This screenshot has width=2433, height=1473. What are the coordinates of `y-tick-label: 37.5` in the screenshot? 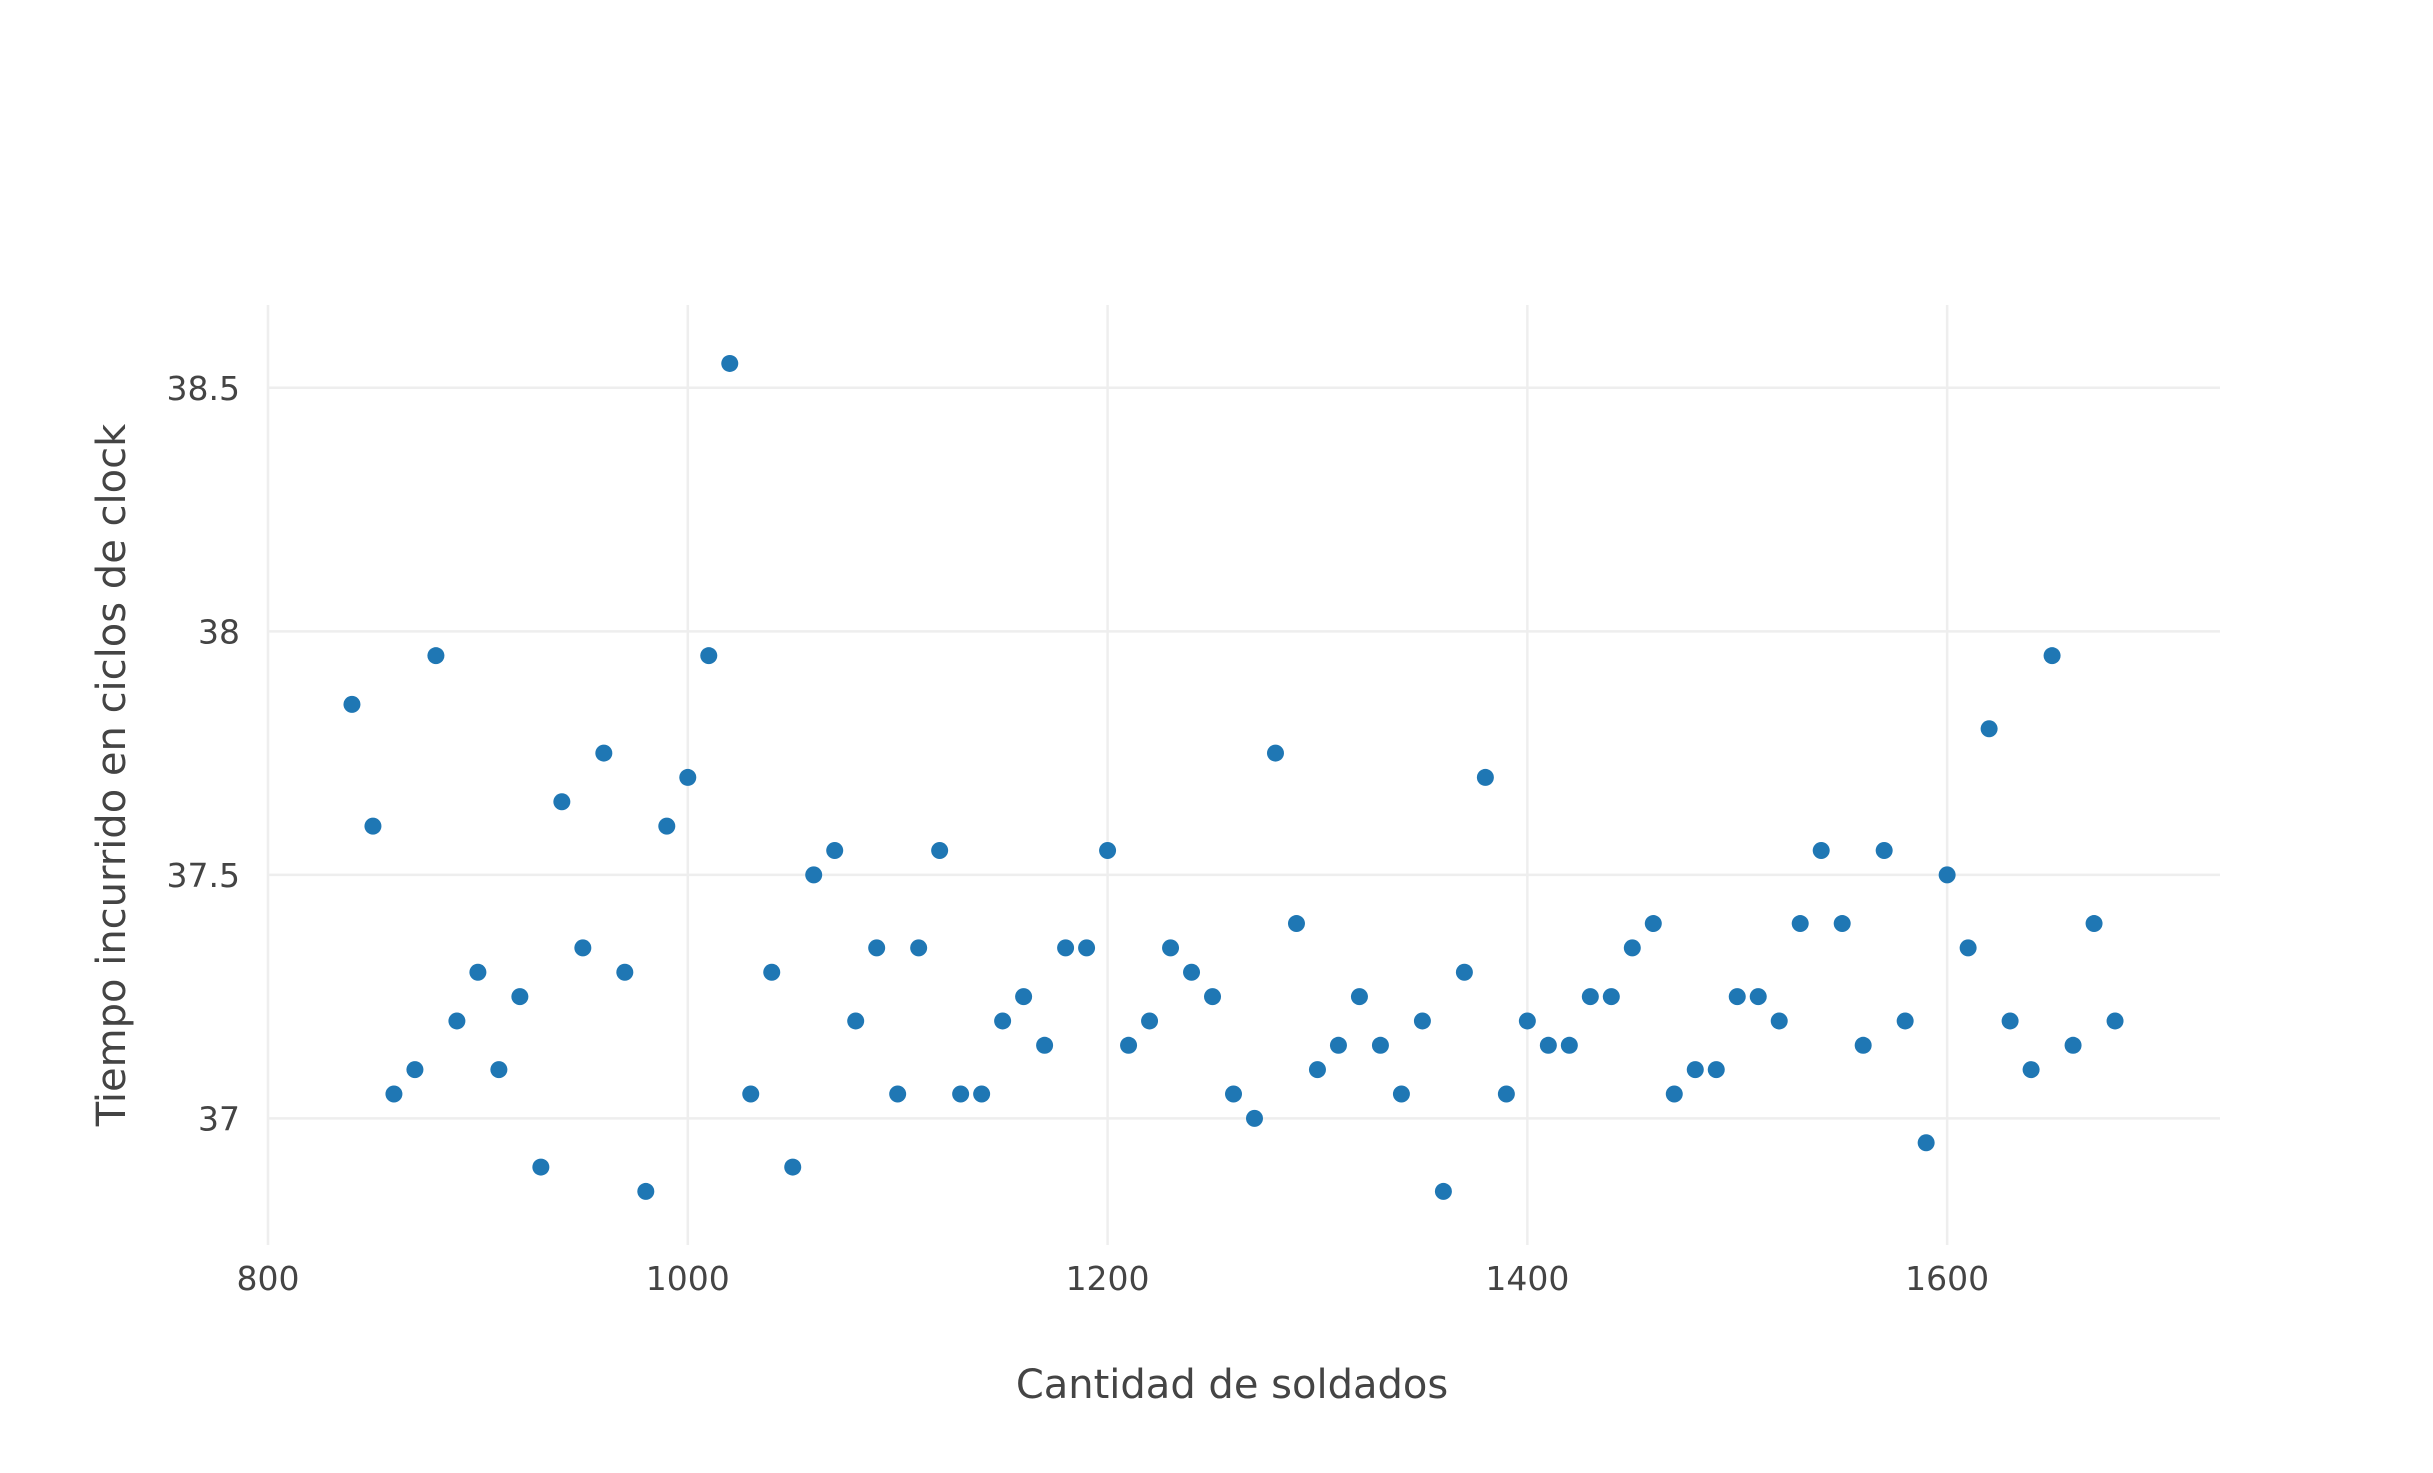 It's located at (203, 875).